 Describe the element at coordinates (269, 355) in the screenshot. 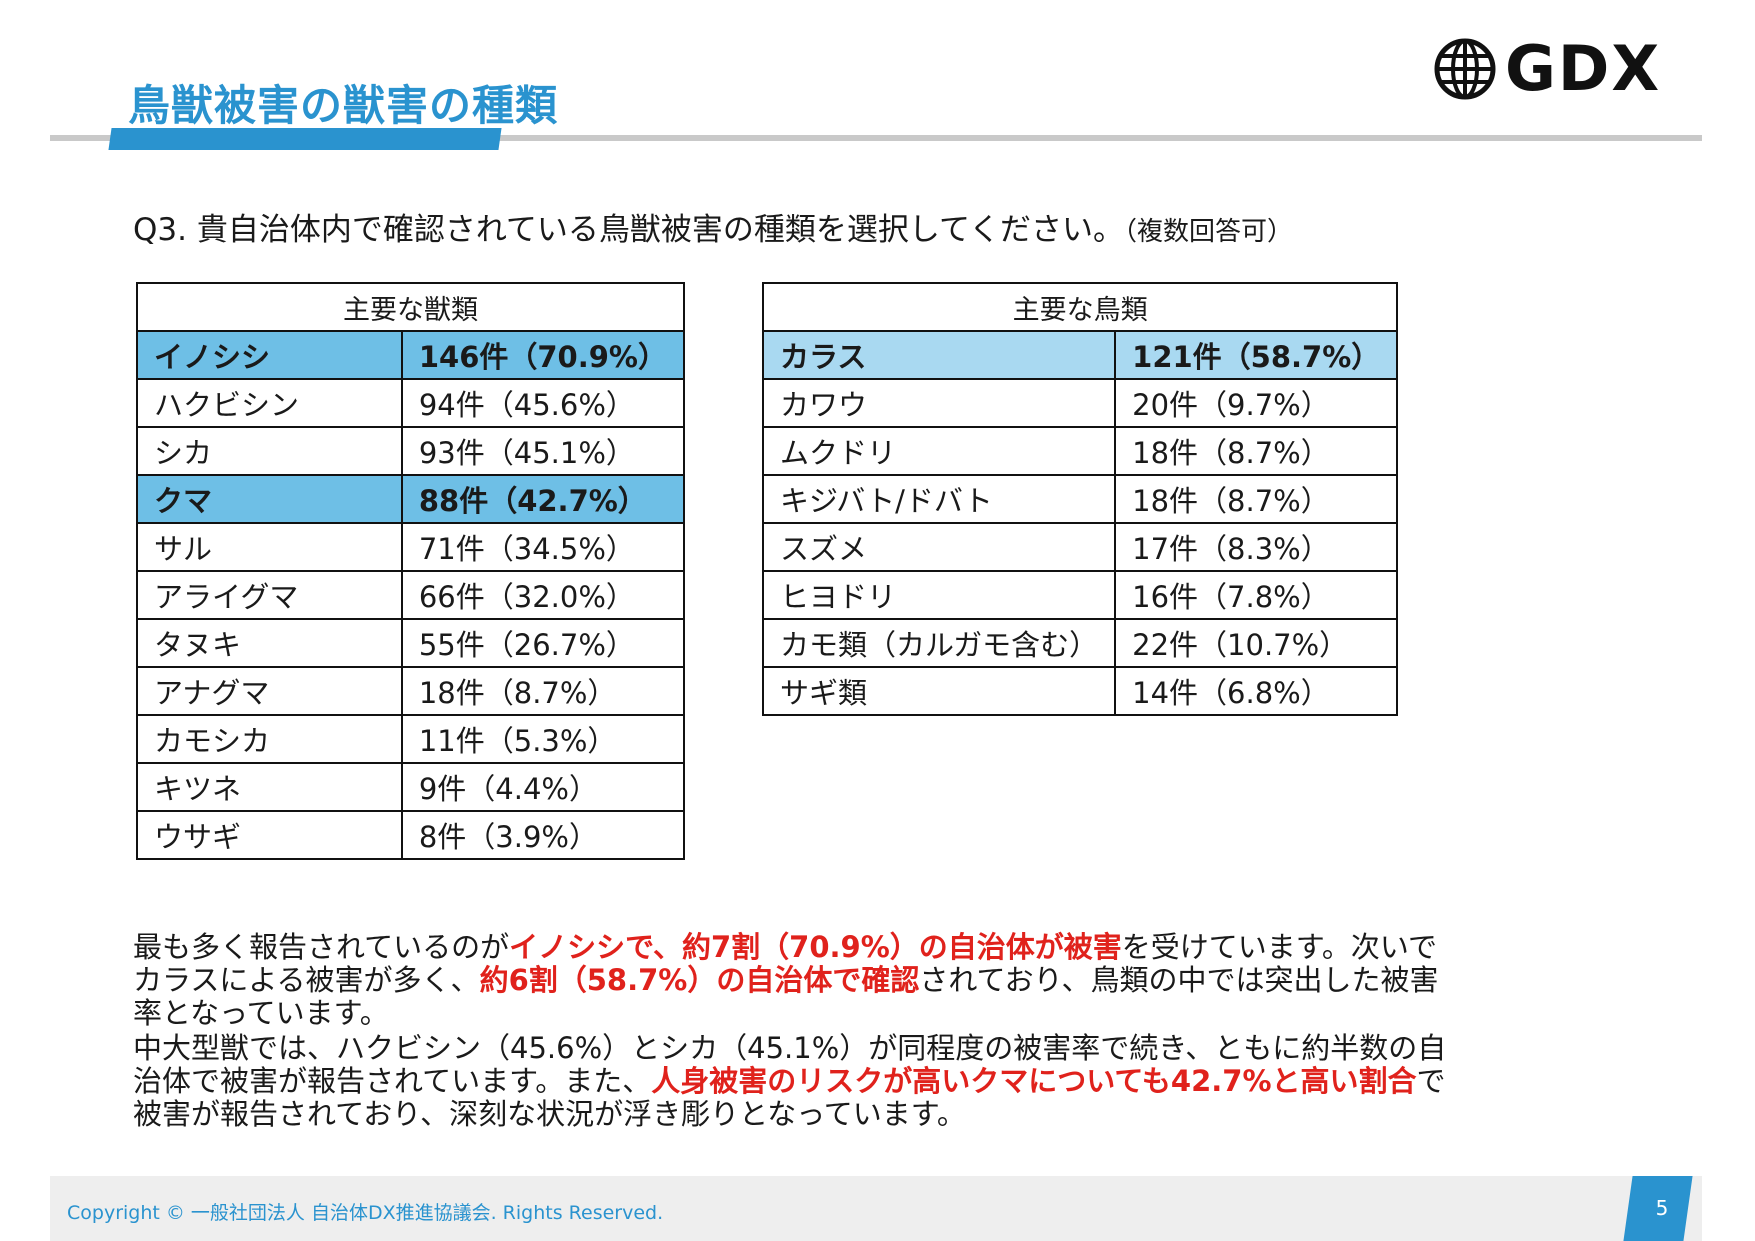

I see `row-name: イノシシ` at that location.